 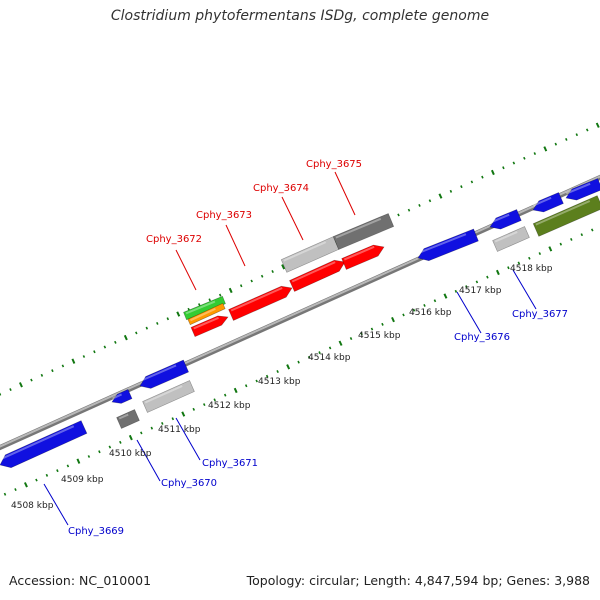 What do you see at coordinates (230, 463) in the screenshot?
I see `gene-label-cphy-3671: Cphy_3671` at bounding box center [230, 463].